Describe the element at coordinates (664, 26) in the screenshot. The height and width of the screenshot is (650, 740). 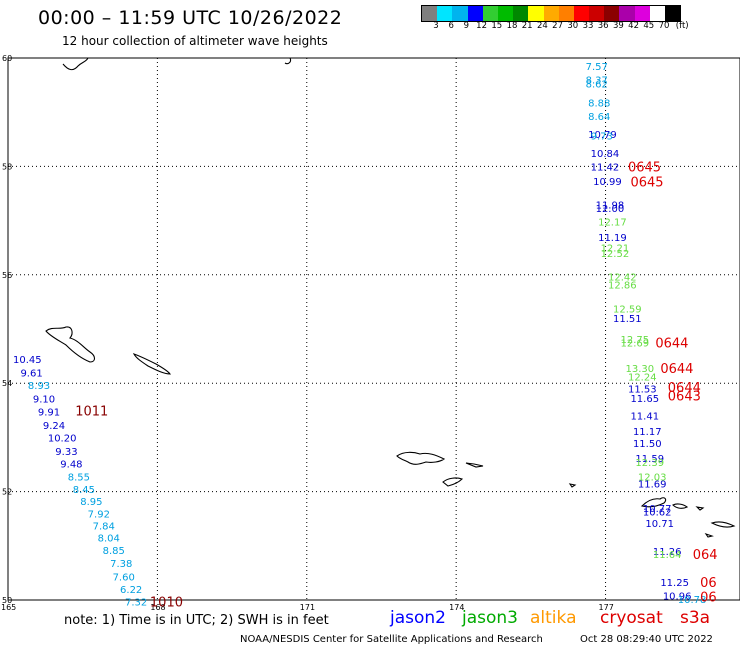
I see `legend-label: 70` at that location.